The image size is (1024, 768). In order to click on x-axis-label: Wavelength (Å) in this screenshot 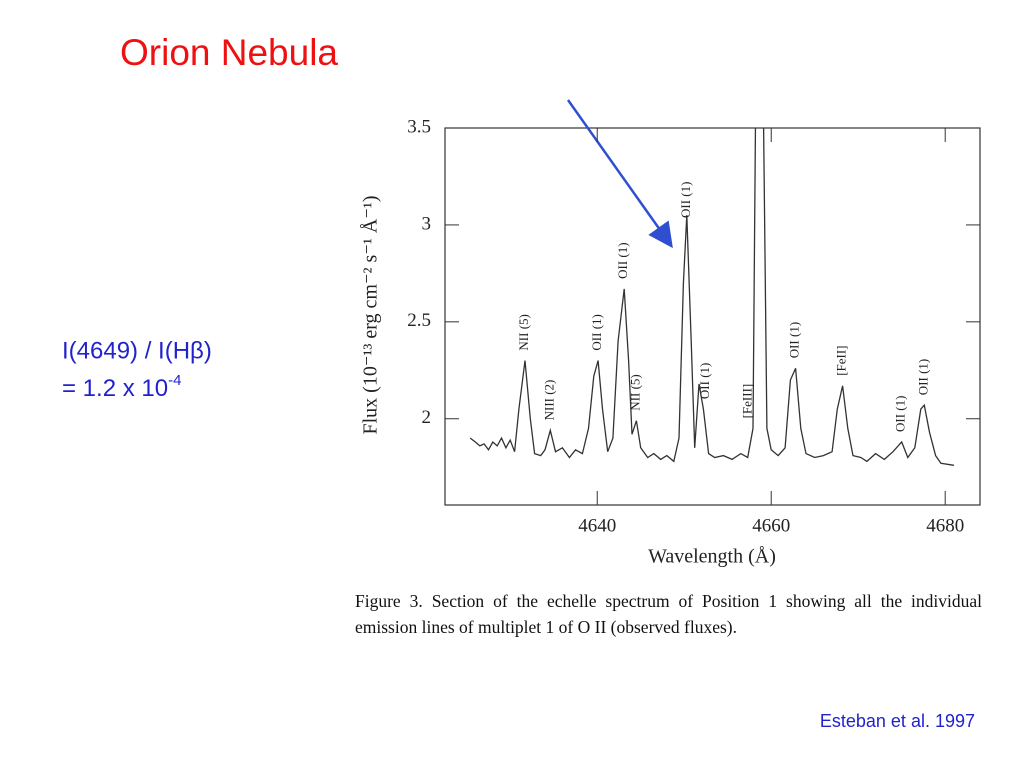, I will do `click(712, 557)`.